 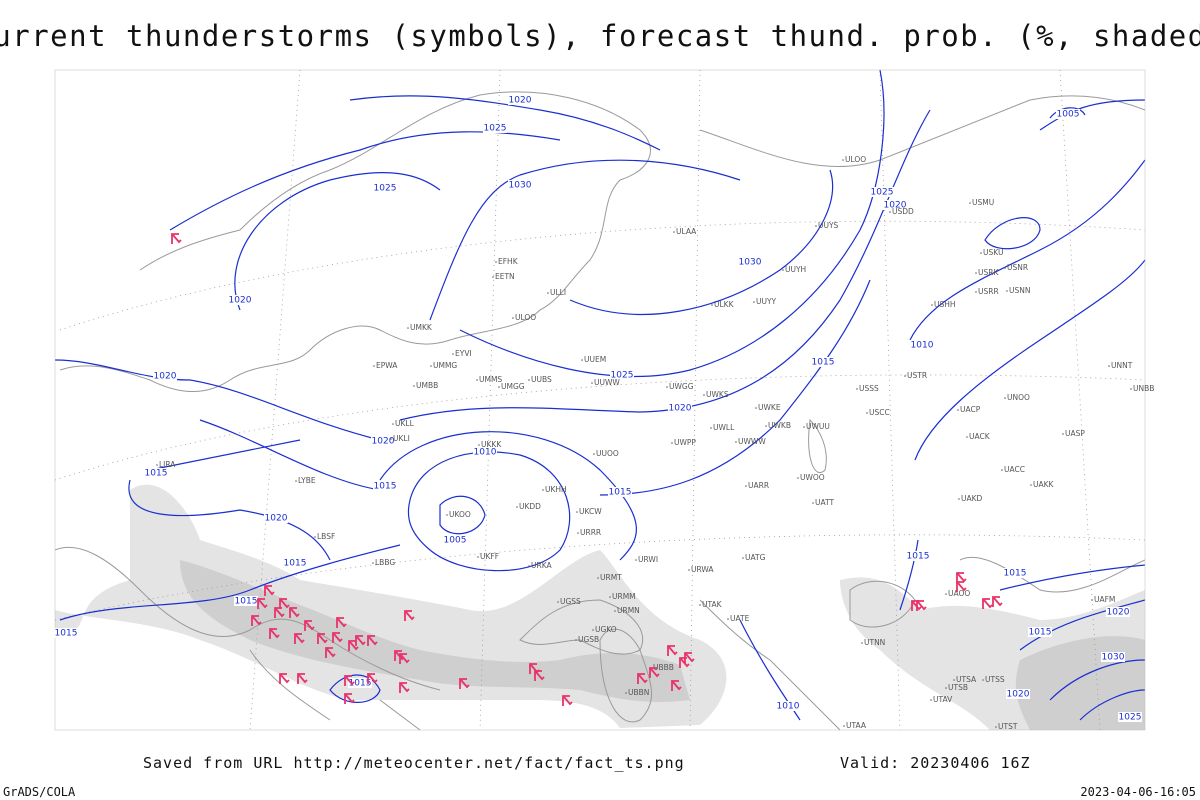 I want to click on station-label: UATE, so click(x=740, y=618).